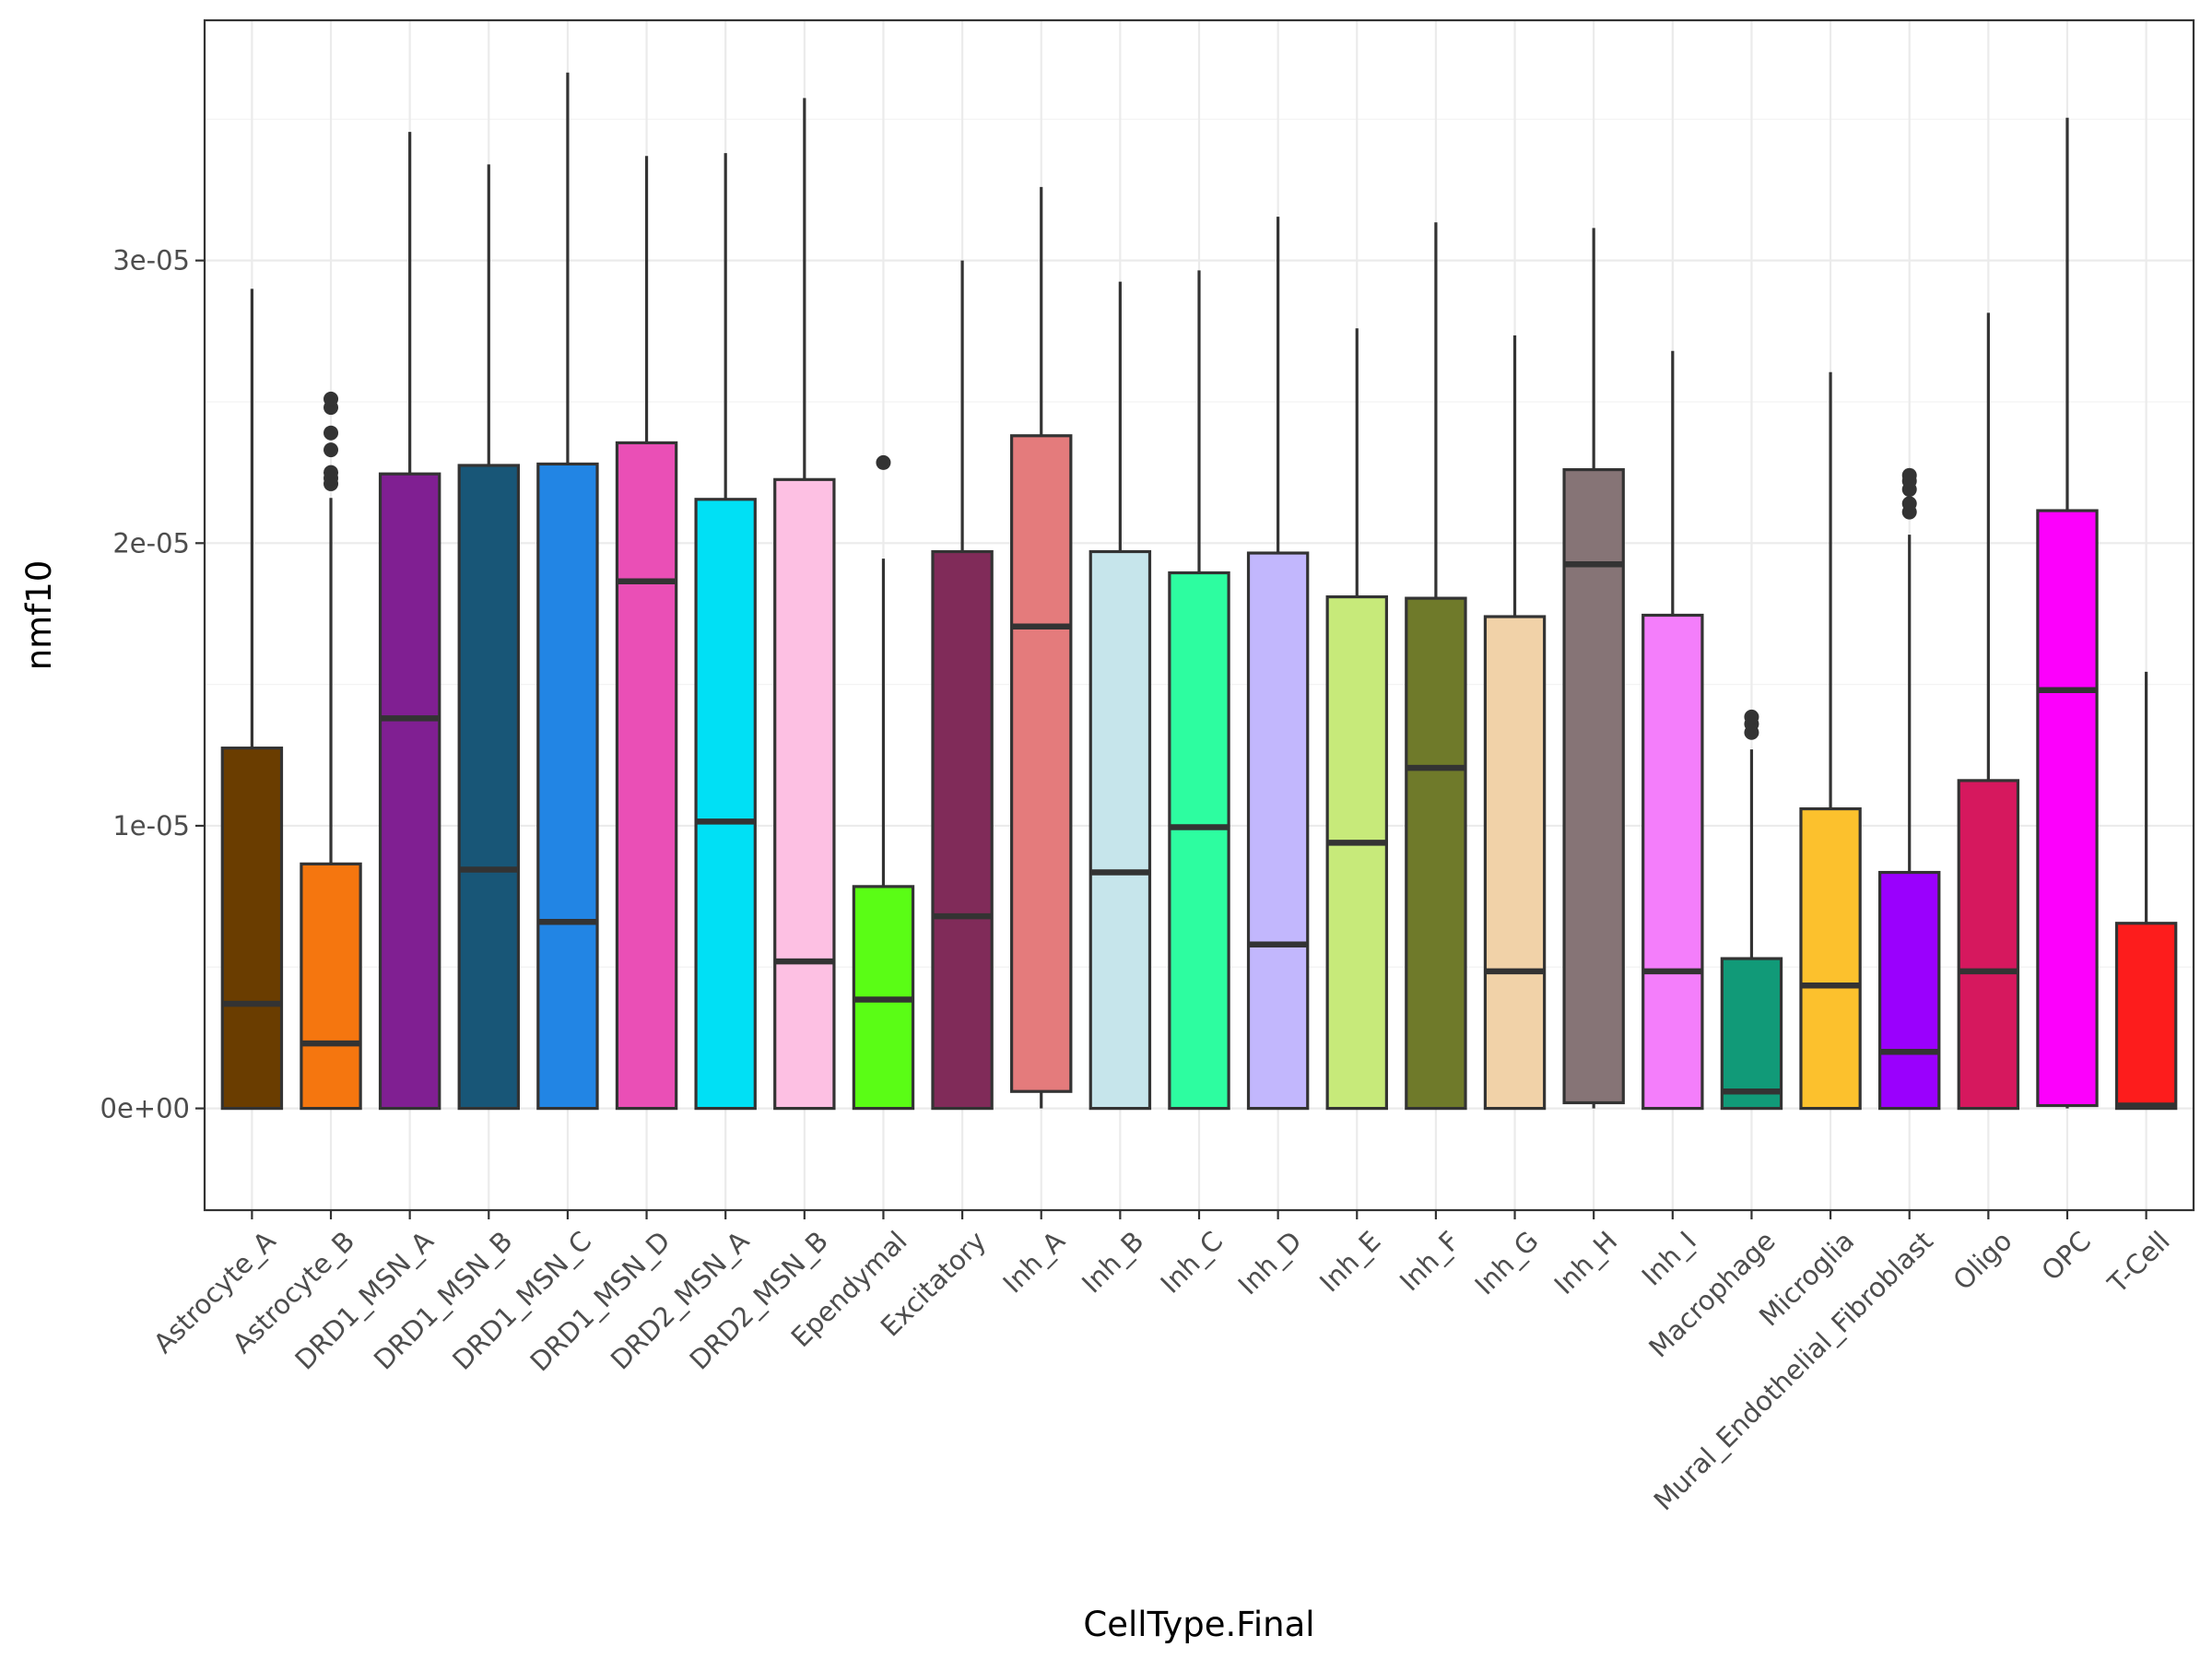 This screenshot has width=2212, height=1659. Describe the element at coordinates (151, 825) in the screenshot. I see `y-tick-label: 1e-05` at that location.